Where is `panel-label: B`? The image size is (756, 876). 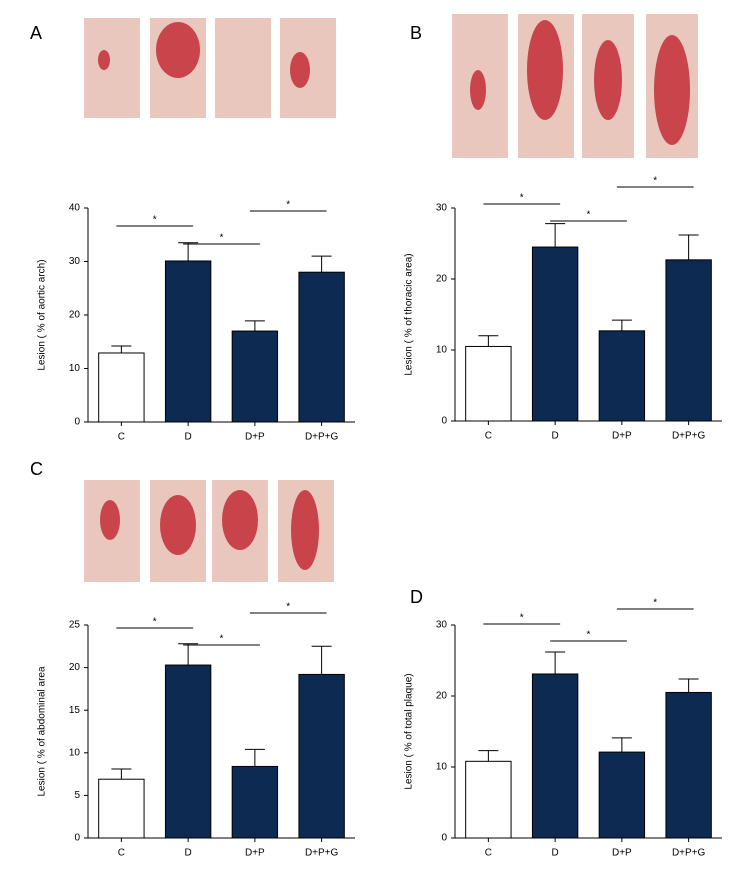 panel-label: B is located at coordinates (416, 33).